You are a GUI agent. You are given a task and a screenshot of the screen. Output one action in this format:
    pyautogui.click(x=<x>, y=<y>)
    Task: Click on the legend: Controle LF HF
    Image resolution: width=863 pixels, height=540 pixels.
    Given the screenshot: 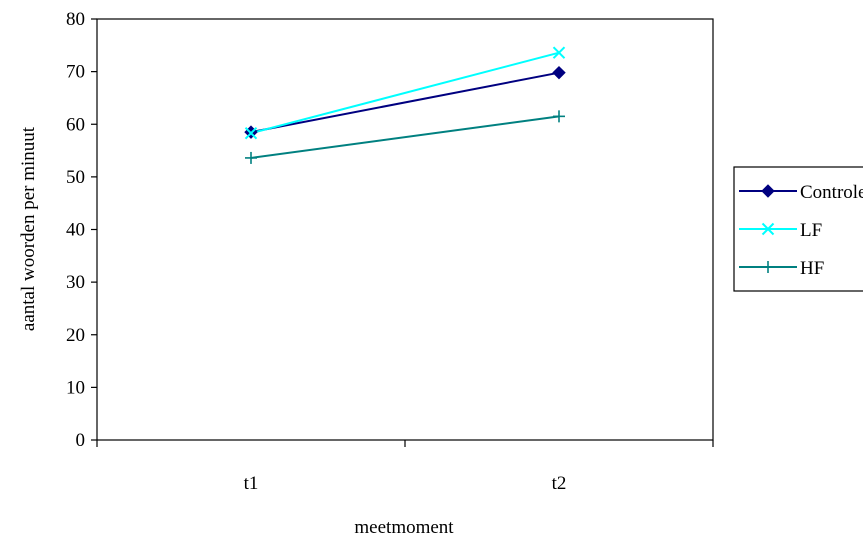 What is the action you would take?
    pyautogui.click(x=798, y=229)
    